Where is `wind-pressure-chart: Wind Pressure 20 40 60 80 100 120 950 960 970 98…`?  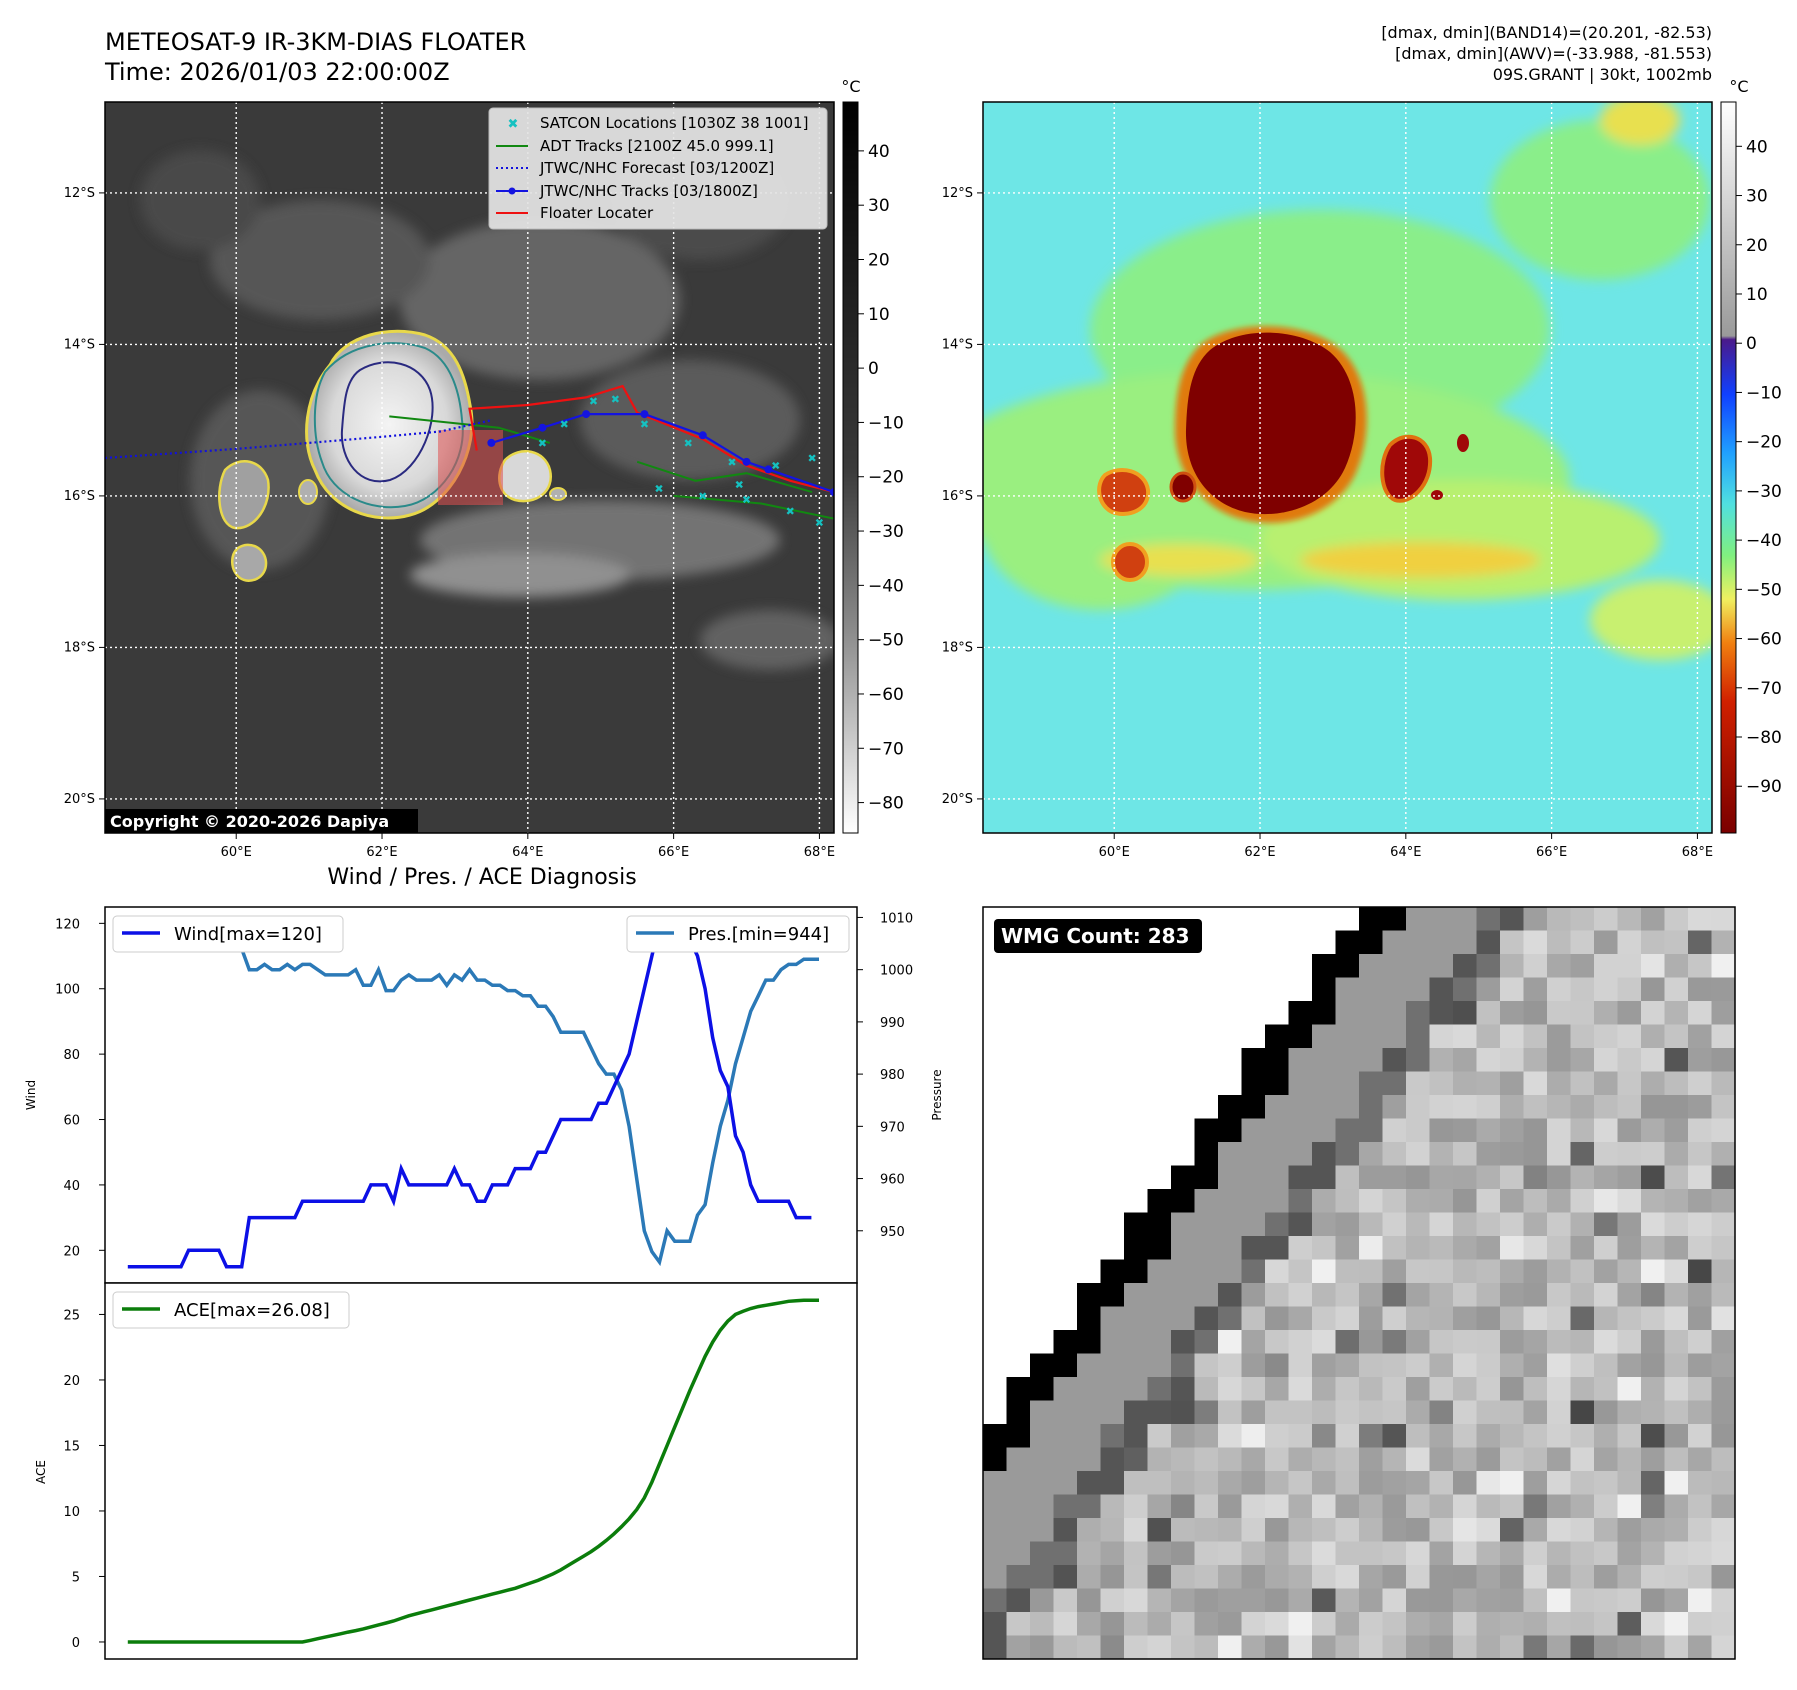 wind-pressure-chart: Wind Pressure 20 40 60 80 100 120 950 960 970 98… is located at coordinates (484, 1095).